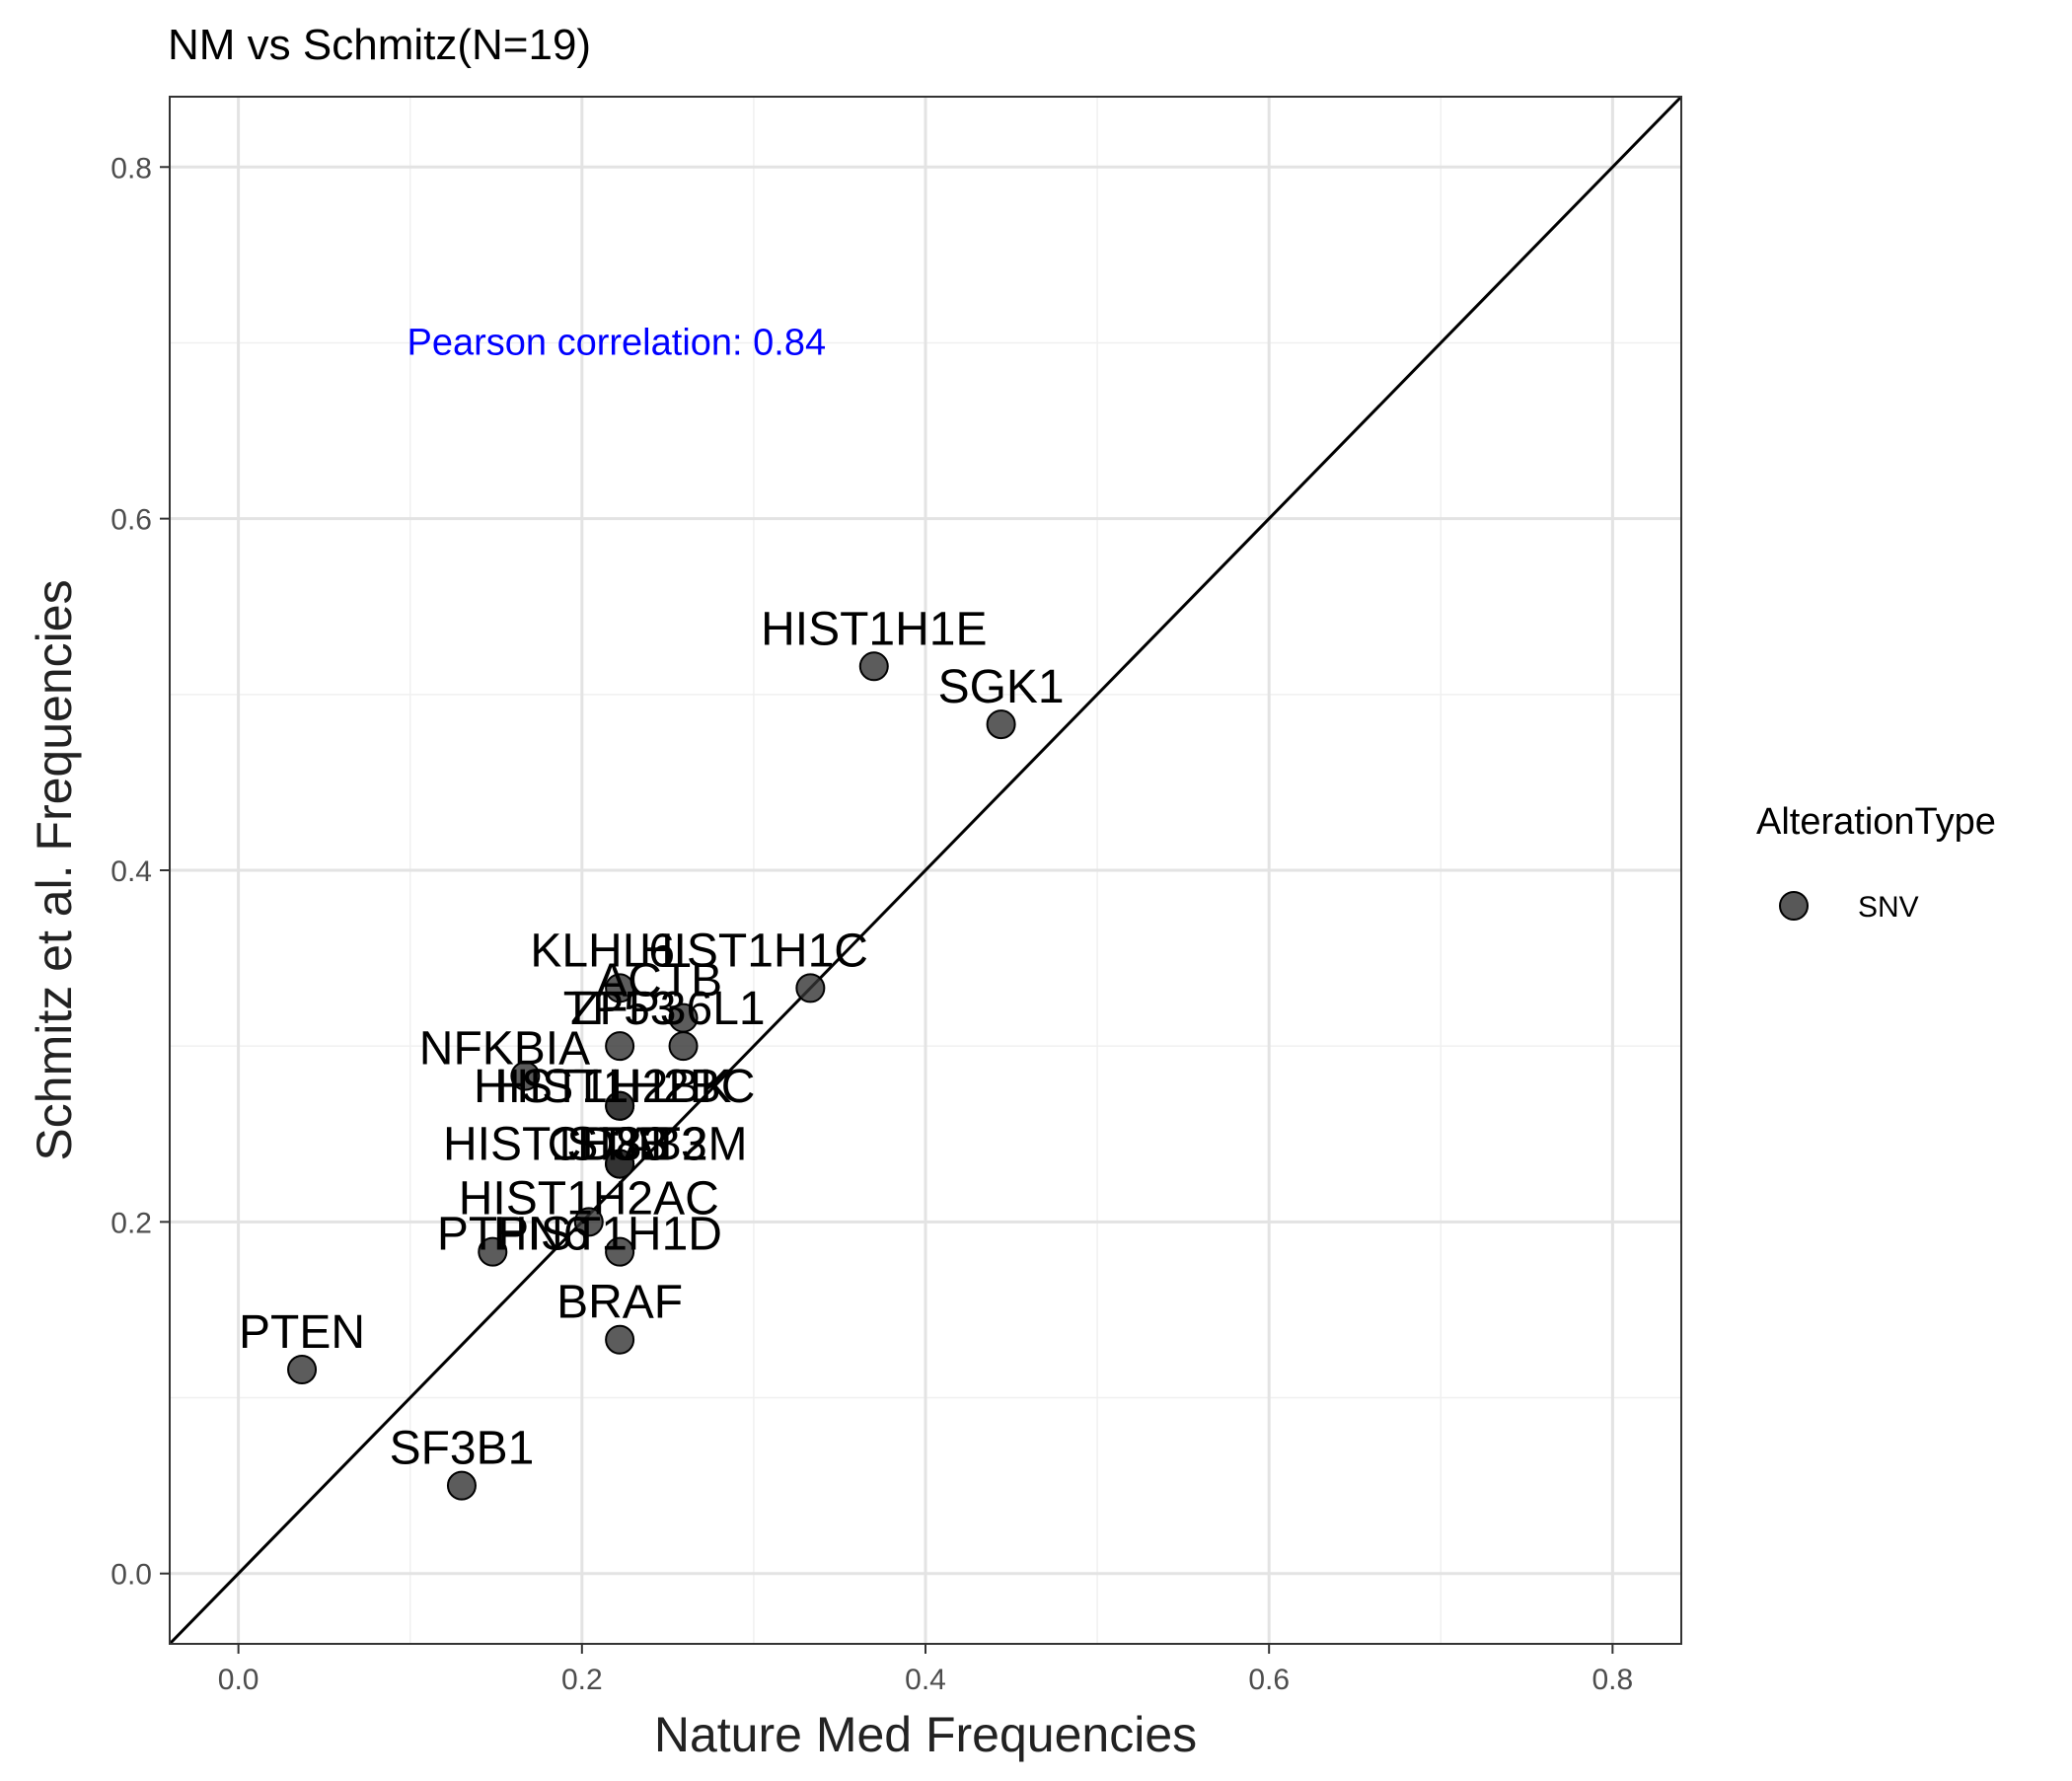 This screenshot has width=2072, height=1781. I want to click on y-tick-label: 0.8, so click(131, 168).